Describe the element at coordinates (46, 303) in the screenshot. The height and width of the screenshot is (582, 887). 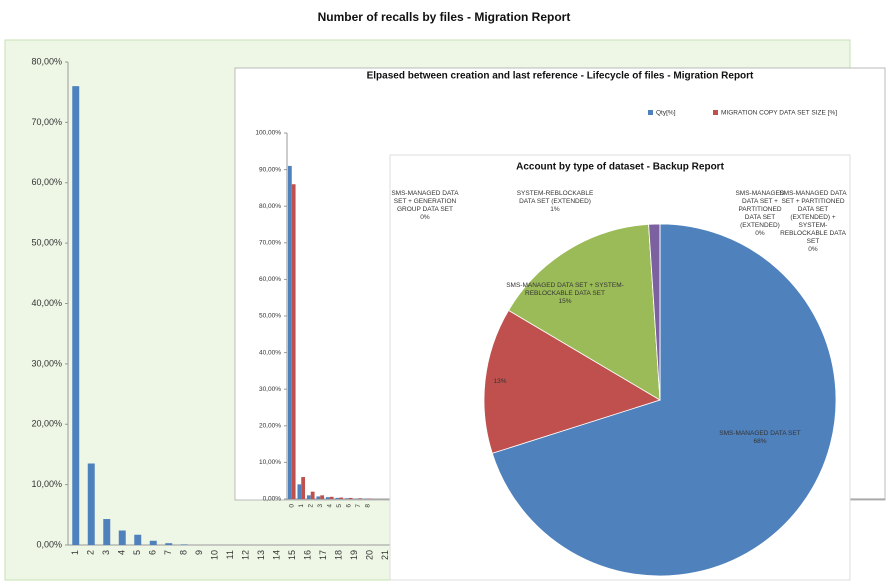
I see `y-tick-label: 40,00%` at that location.